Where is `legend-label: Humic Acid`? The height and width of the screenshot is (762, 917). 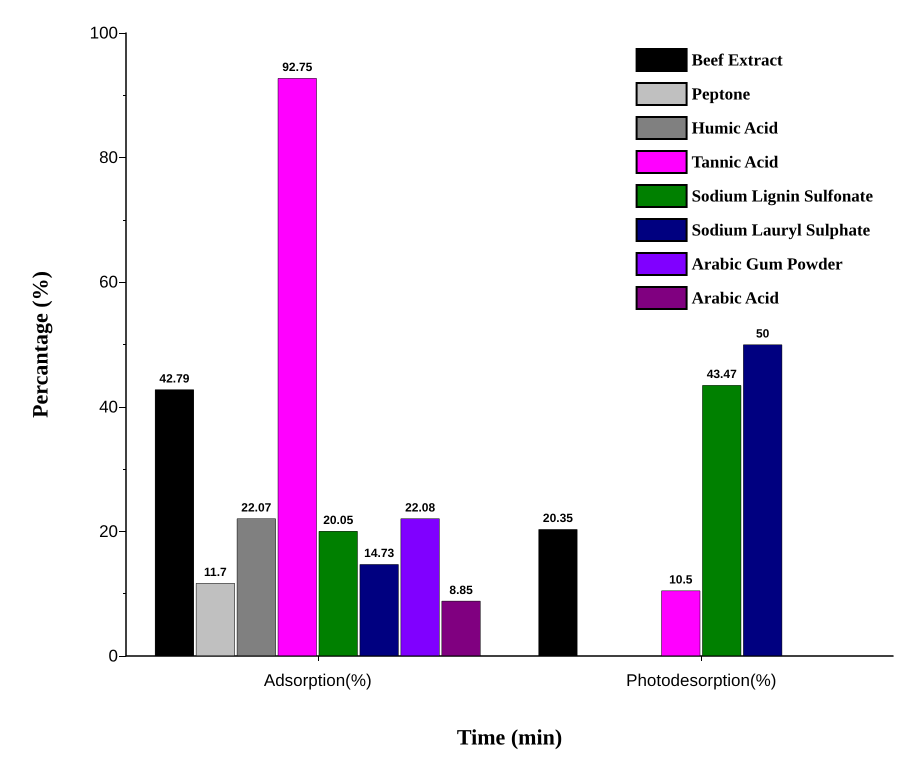
legend-label: Humic Acid is located at coordinates (735, 128).